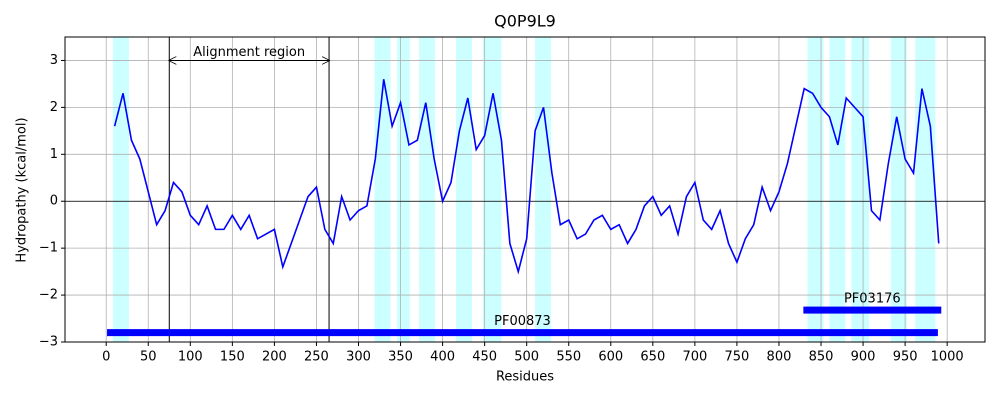 The width and height of the screenshot is (1000, 404). I want to click on alignment-label: Alignment region, so click(249, 52).